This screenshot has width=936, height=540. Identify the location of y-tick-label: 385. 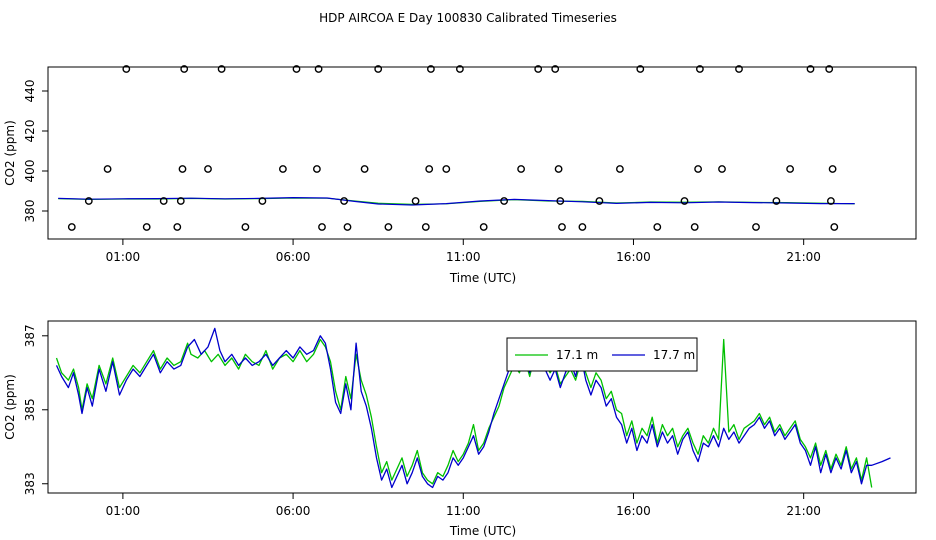
(30, 409).